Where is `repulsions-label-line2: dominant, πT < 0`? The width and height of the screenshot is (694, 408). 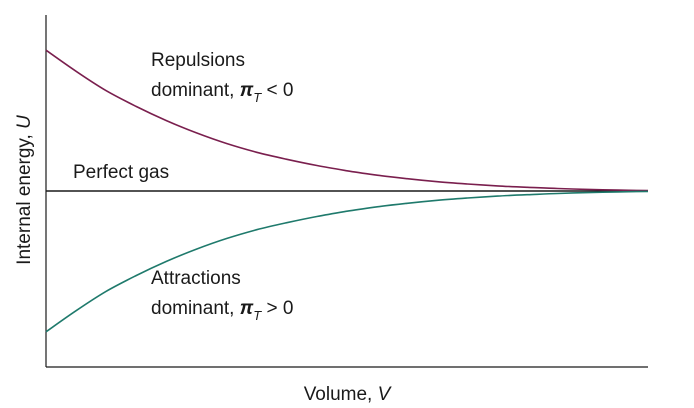
repulsions-label-line2: dominant, πT < 0 is located at coordinates (222, 92).